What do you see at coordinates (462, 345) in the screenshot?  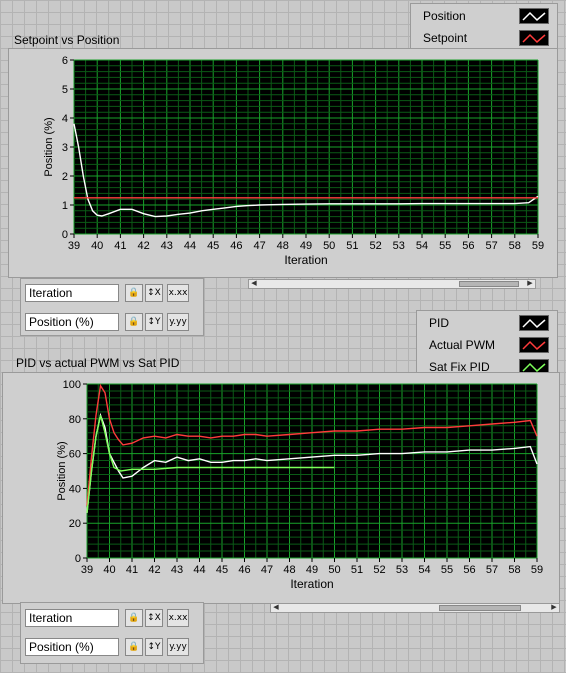 I see `legend-label: Actual PWM` at bounding box center [462, 345].